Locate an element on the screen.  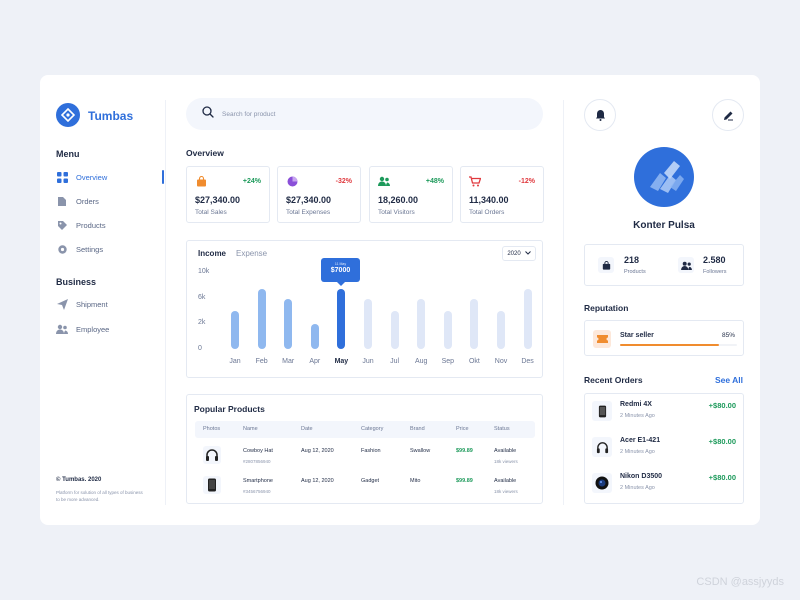
column-header: Name is located at coordinates (250, 429).